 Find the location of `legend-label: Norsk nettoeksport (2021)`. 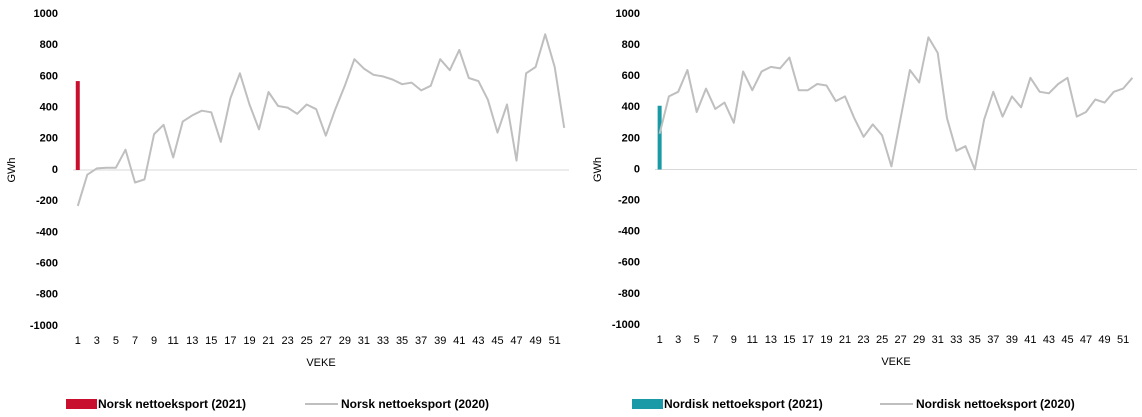

legend-label: Norsk nettoeksport (2021) is located at coordinates (172, 404).